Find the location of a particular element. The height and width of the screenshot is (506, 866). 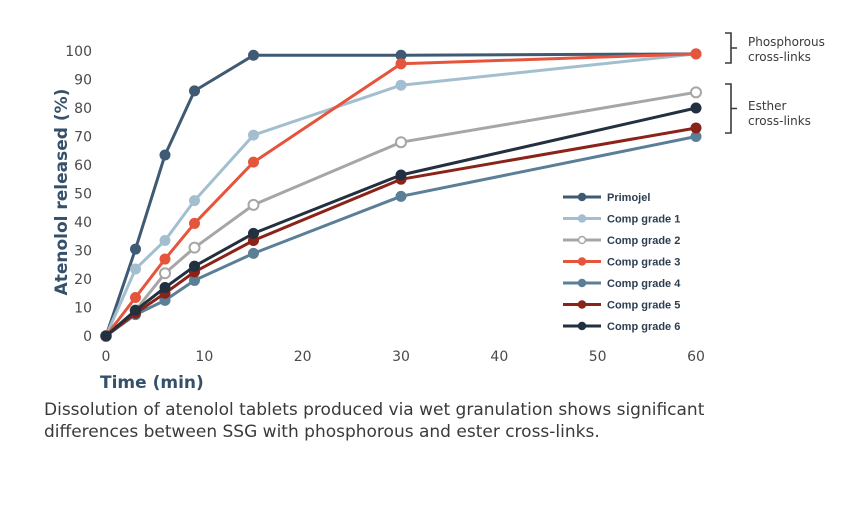

legend-label: Comp grade 1 is located at coordinates (643, 220).